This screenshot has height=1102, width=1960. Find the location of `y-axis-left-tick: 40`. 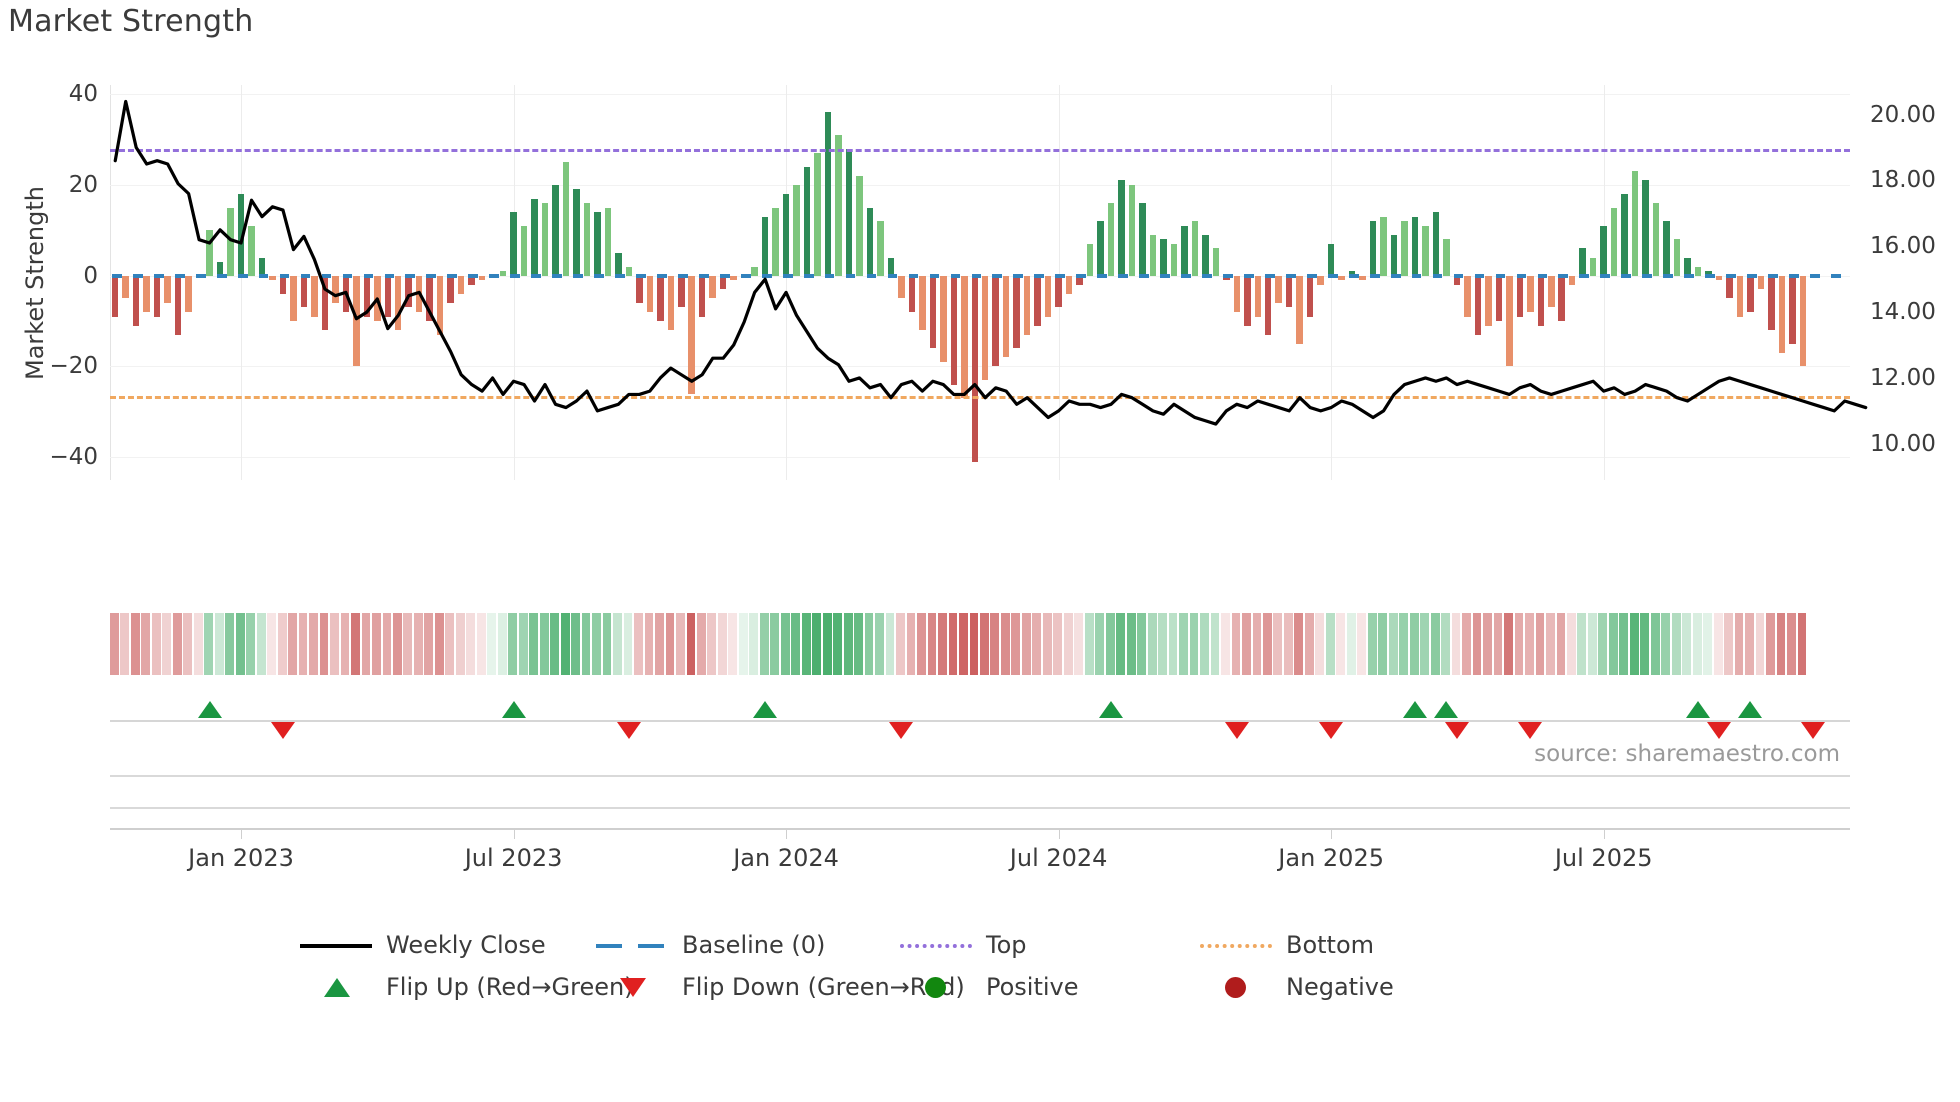

y-axis-left-tick: 40 is located at coordinates (83, 94).